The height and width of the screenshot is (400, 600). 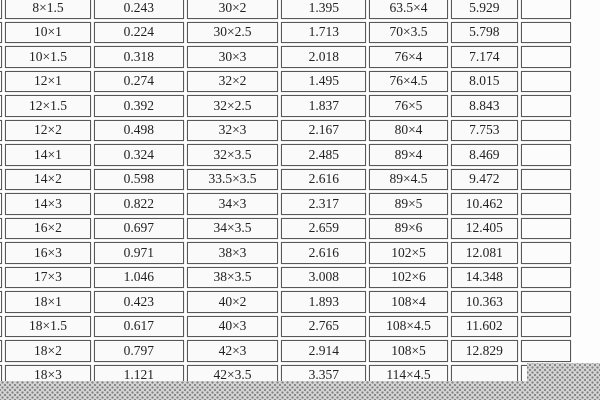 I want to click on weight-cell: 2.616, so click(x=324, y=253).